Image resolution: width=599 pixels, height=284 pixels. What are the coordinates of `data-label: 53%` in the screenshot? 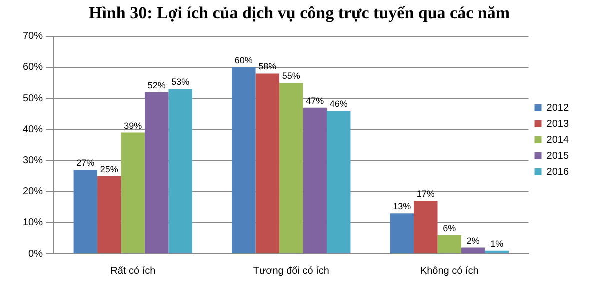 It's located at (181, 82).